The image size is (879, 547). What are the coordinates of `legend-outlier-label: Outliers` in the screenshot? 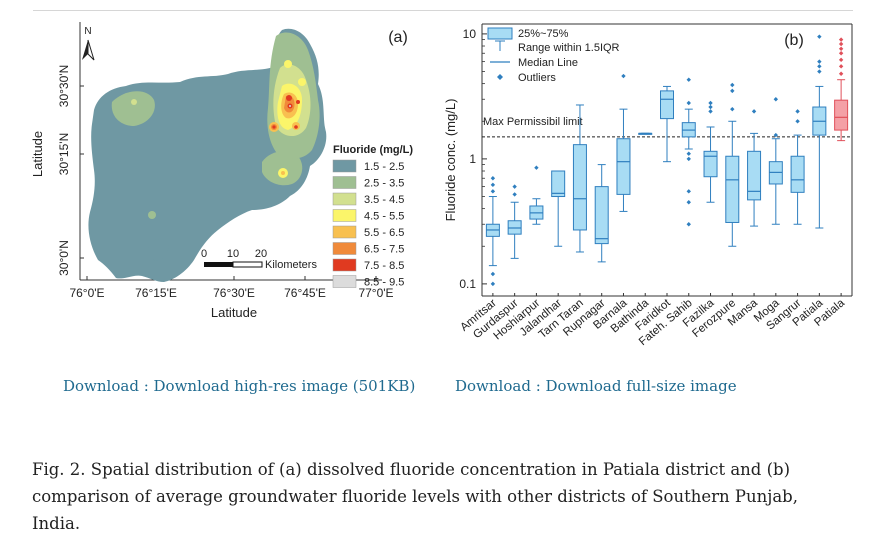 It's located at (537, 78).